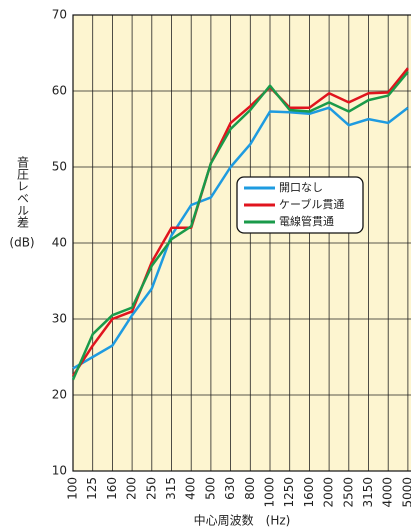 This screenshot has width=411, height=530. I want to click on x-tick-label: 315, so click(171, 488).